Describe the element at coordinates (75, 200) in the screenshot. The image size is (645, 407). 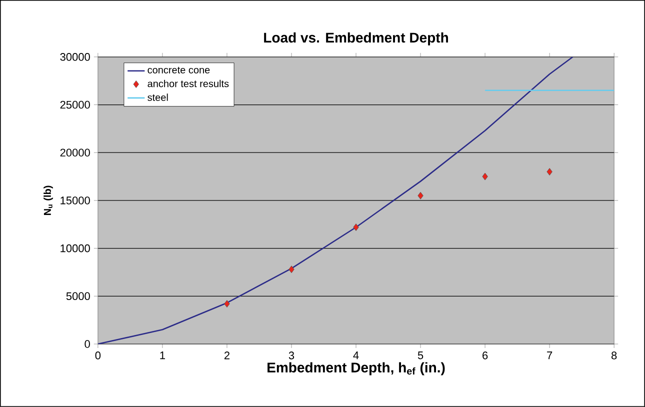
I see `y-tick-label: 15000` at that location.